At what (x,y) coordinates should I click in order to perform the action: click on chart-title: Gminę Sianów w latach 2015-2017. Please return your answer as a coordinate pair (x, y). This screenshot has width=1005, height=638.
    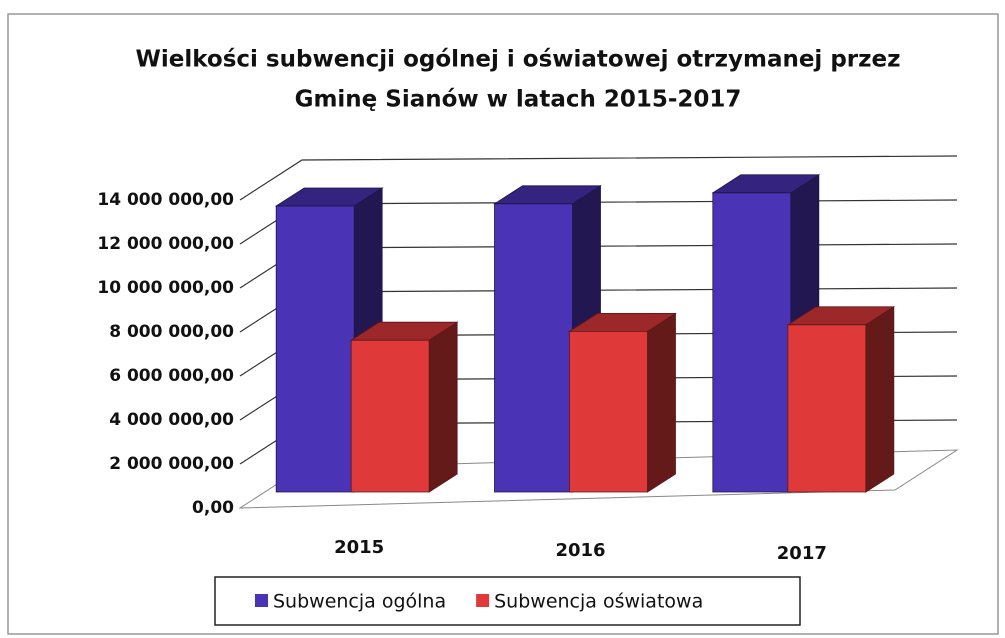
    Looking at the image, I should click on (518, 100).